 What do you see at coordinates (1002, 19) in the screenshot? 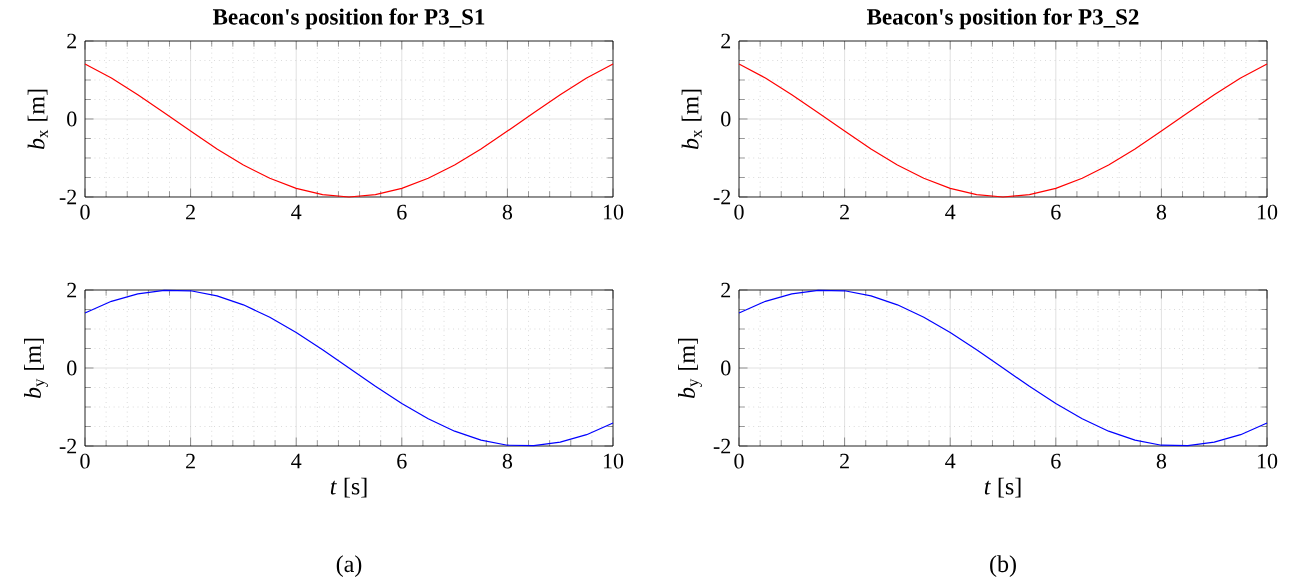
I see `chart-title: Beacon's position for P3_S2` at bounding box center [1002, 19].